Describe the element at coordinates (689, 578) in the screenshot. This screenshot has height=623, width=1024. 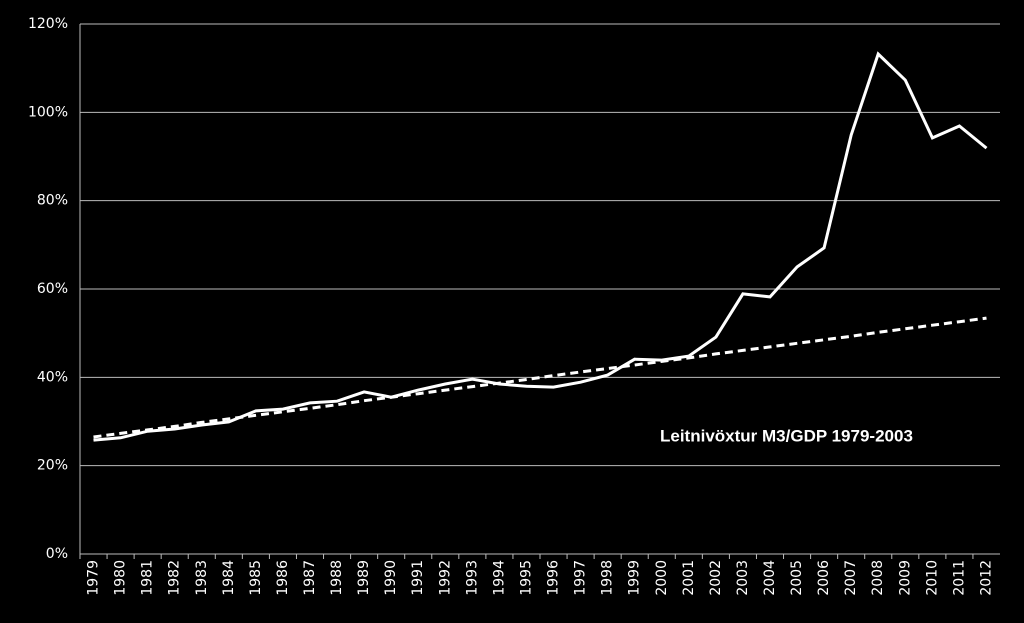
I see `x-tick-label: 2001` at that location.